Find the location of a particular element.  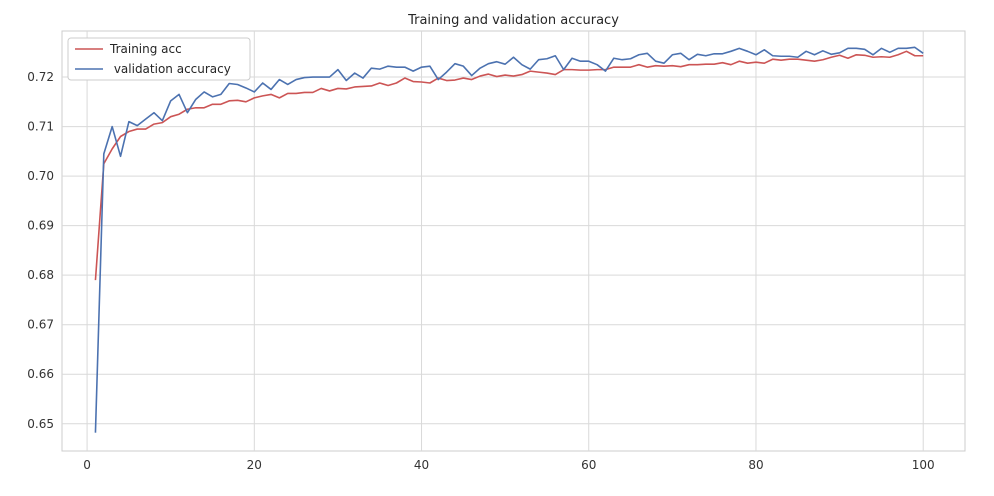

legend-box is located at coordinates (159, 59).